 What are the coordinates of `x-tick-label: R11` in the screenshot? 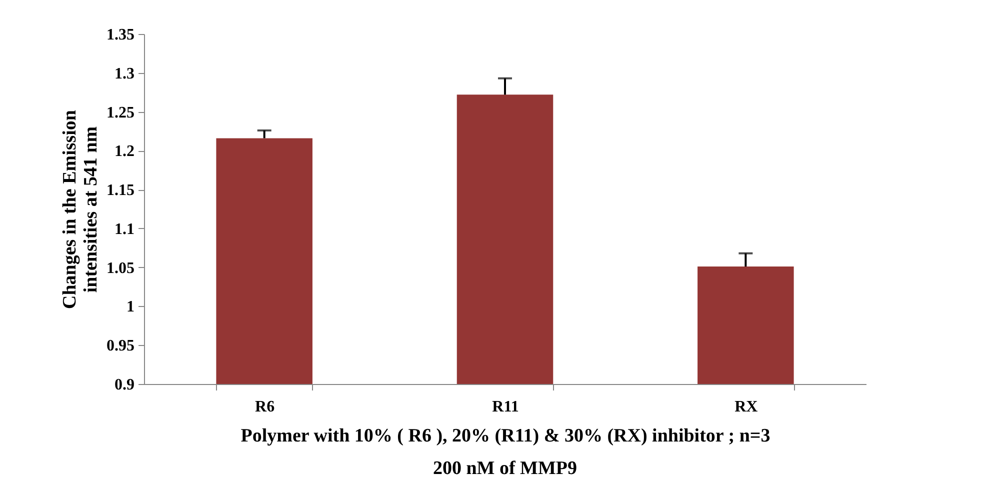 It's located at (505, 407).